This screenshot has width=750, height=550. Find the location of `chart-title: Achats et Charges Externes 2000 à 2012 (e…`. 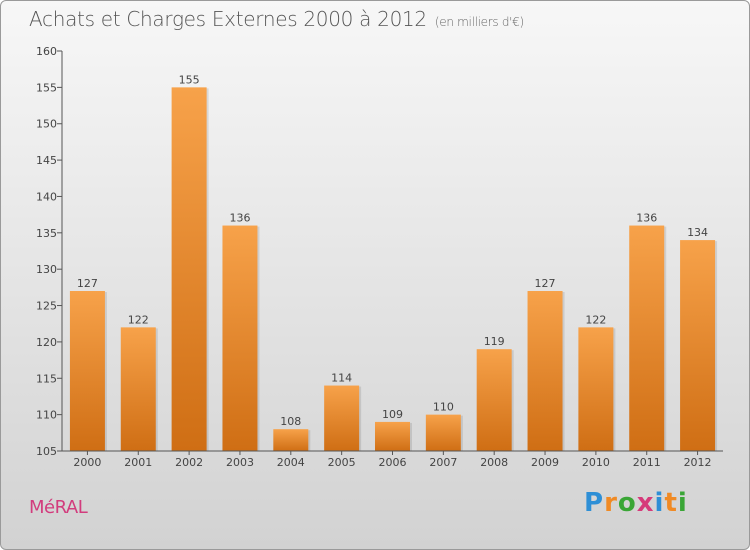

chart-title: Achats et Charges Externes 2000 à 2012 (e… is located at coordinates (276, 19).